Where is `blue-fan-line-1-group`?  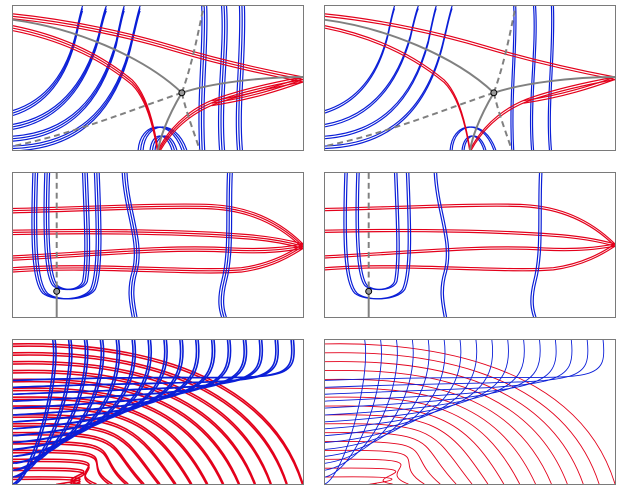
blue-fan-line-1-group is located at coordinates (381, 71).